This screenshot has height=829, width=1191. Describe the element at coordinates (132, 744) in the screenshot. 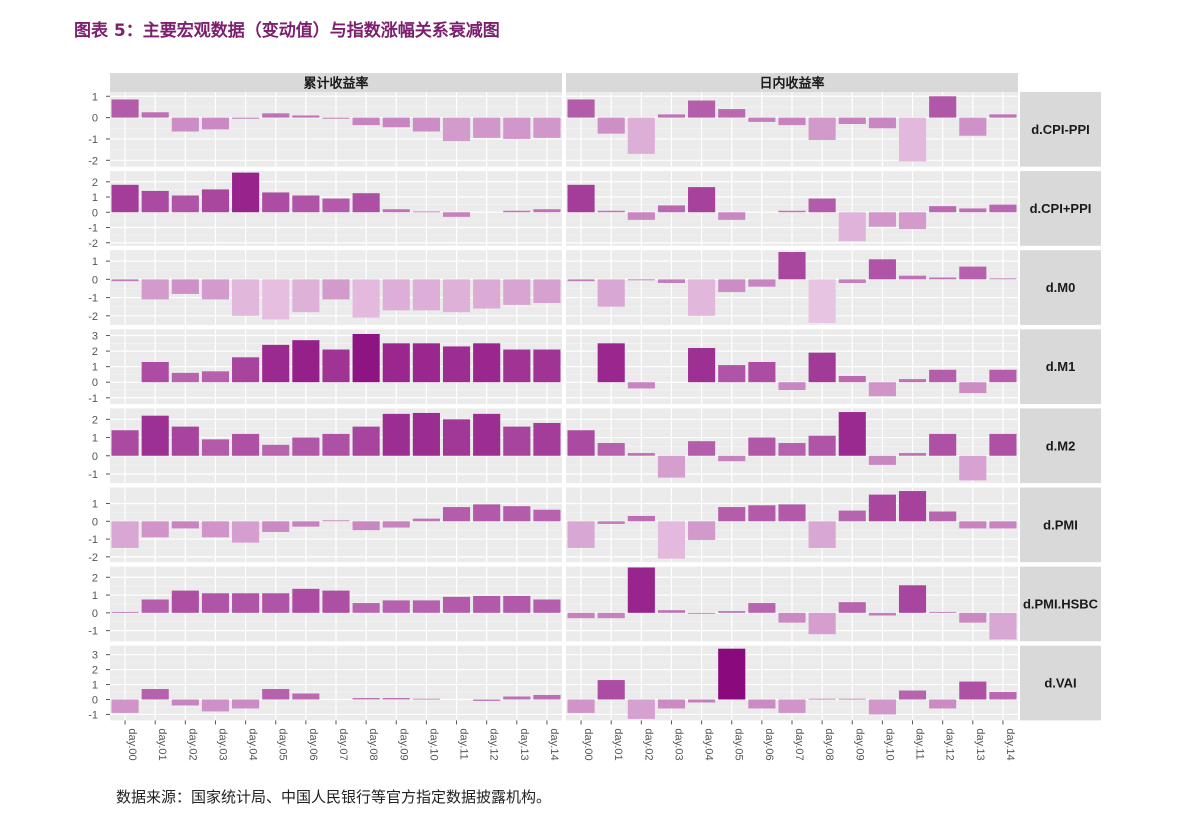

I see `x-tick-label: day.00` at that location.